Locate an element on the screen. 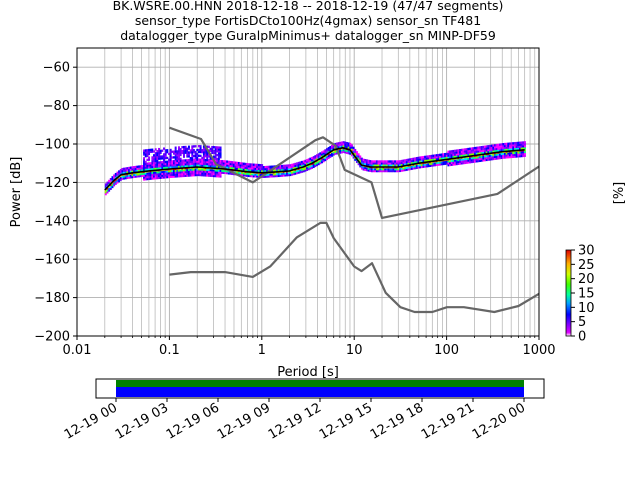  timeline-tick-label: 12-20 00 is located at coordinates (499, 421).